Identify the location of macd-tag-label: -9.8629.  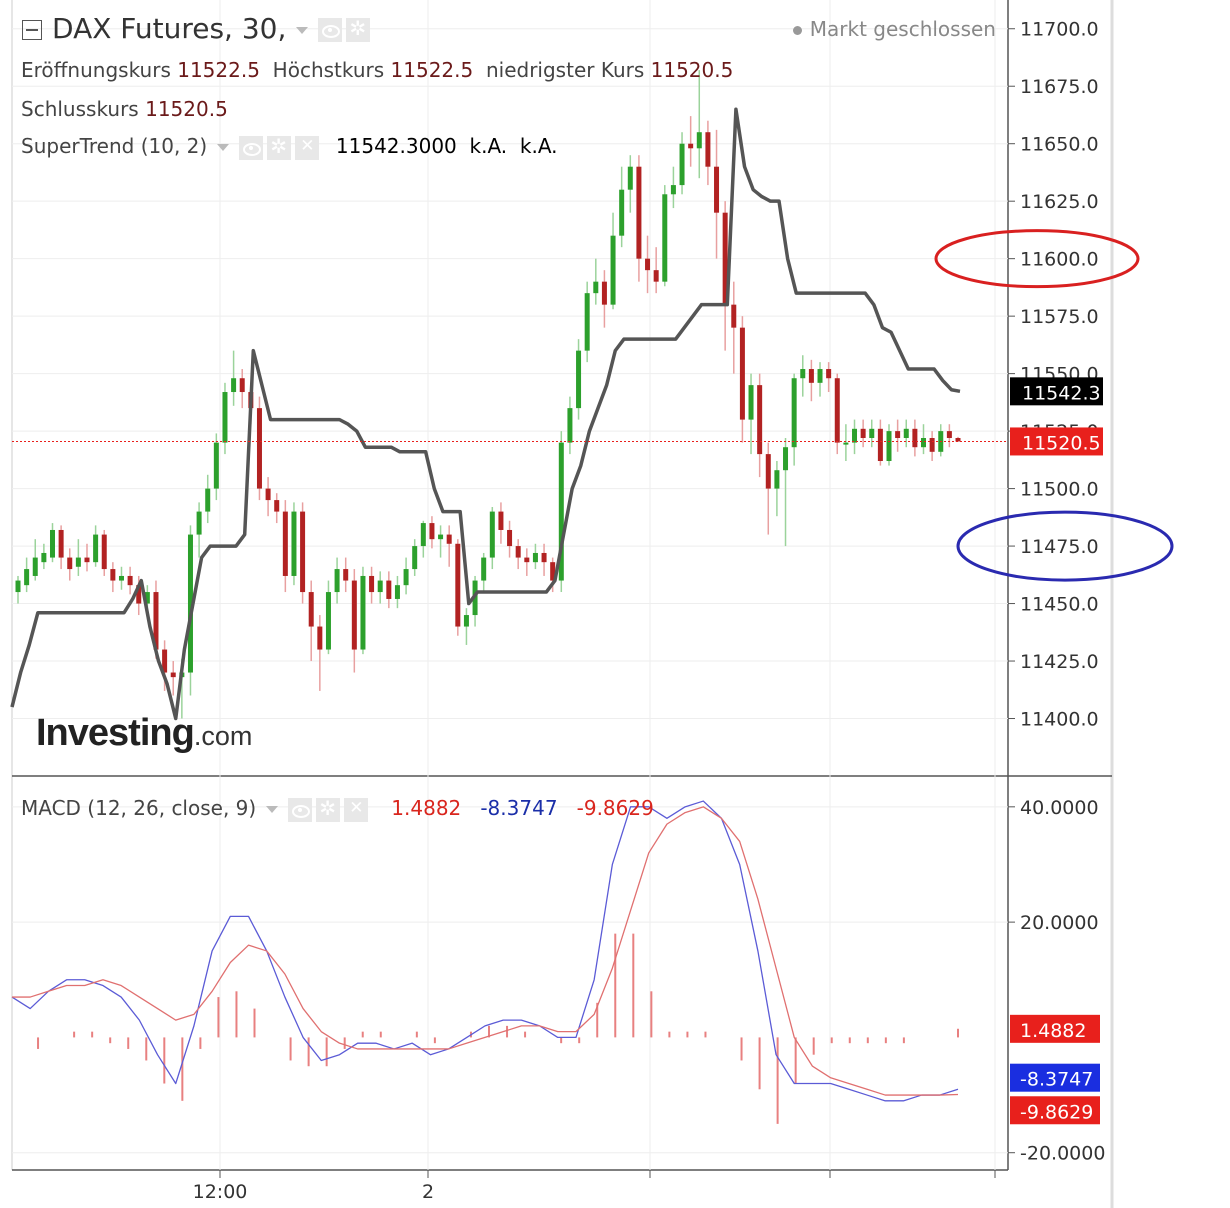
(1056, 1112).